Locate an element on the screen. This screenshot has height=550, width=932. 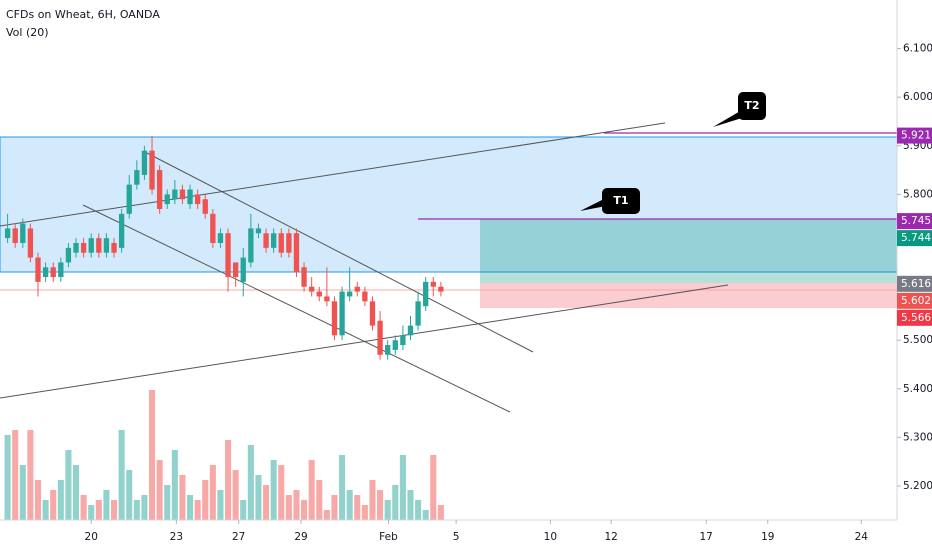
y-tick-label: 5.200 is located at coordinates (917, 486).